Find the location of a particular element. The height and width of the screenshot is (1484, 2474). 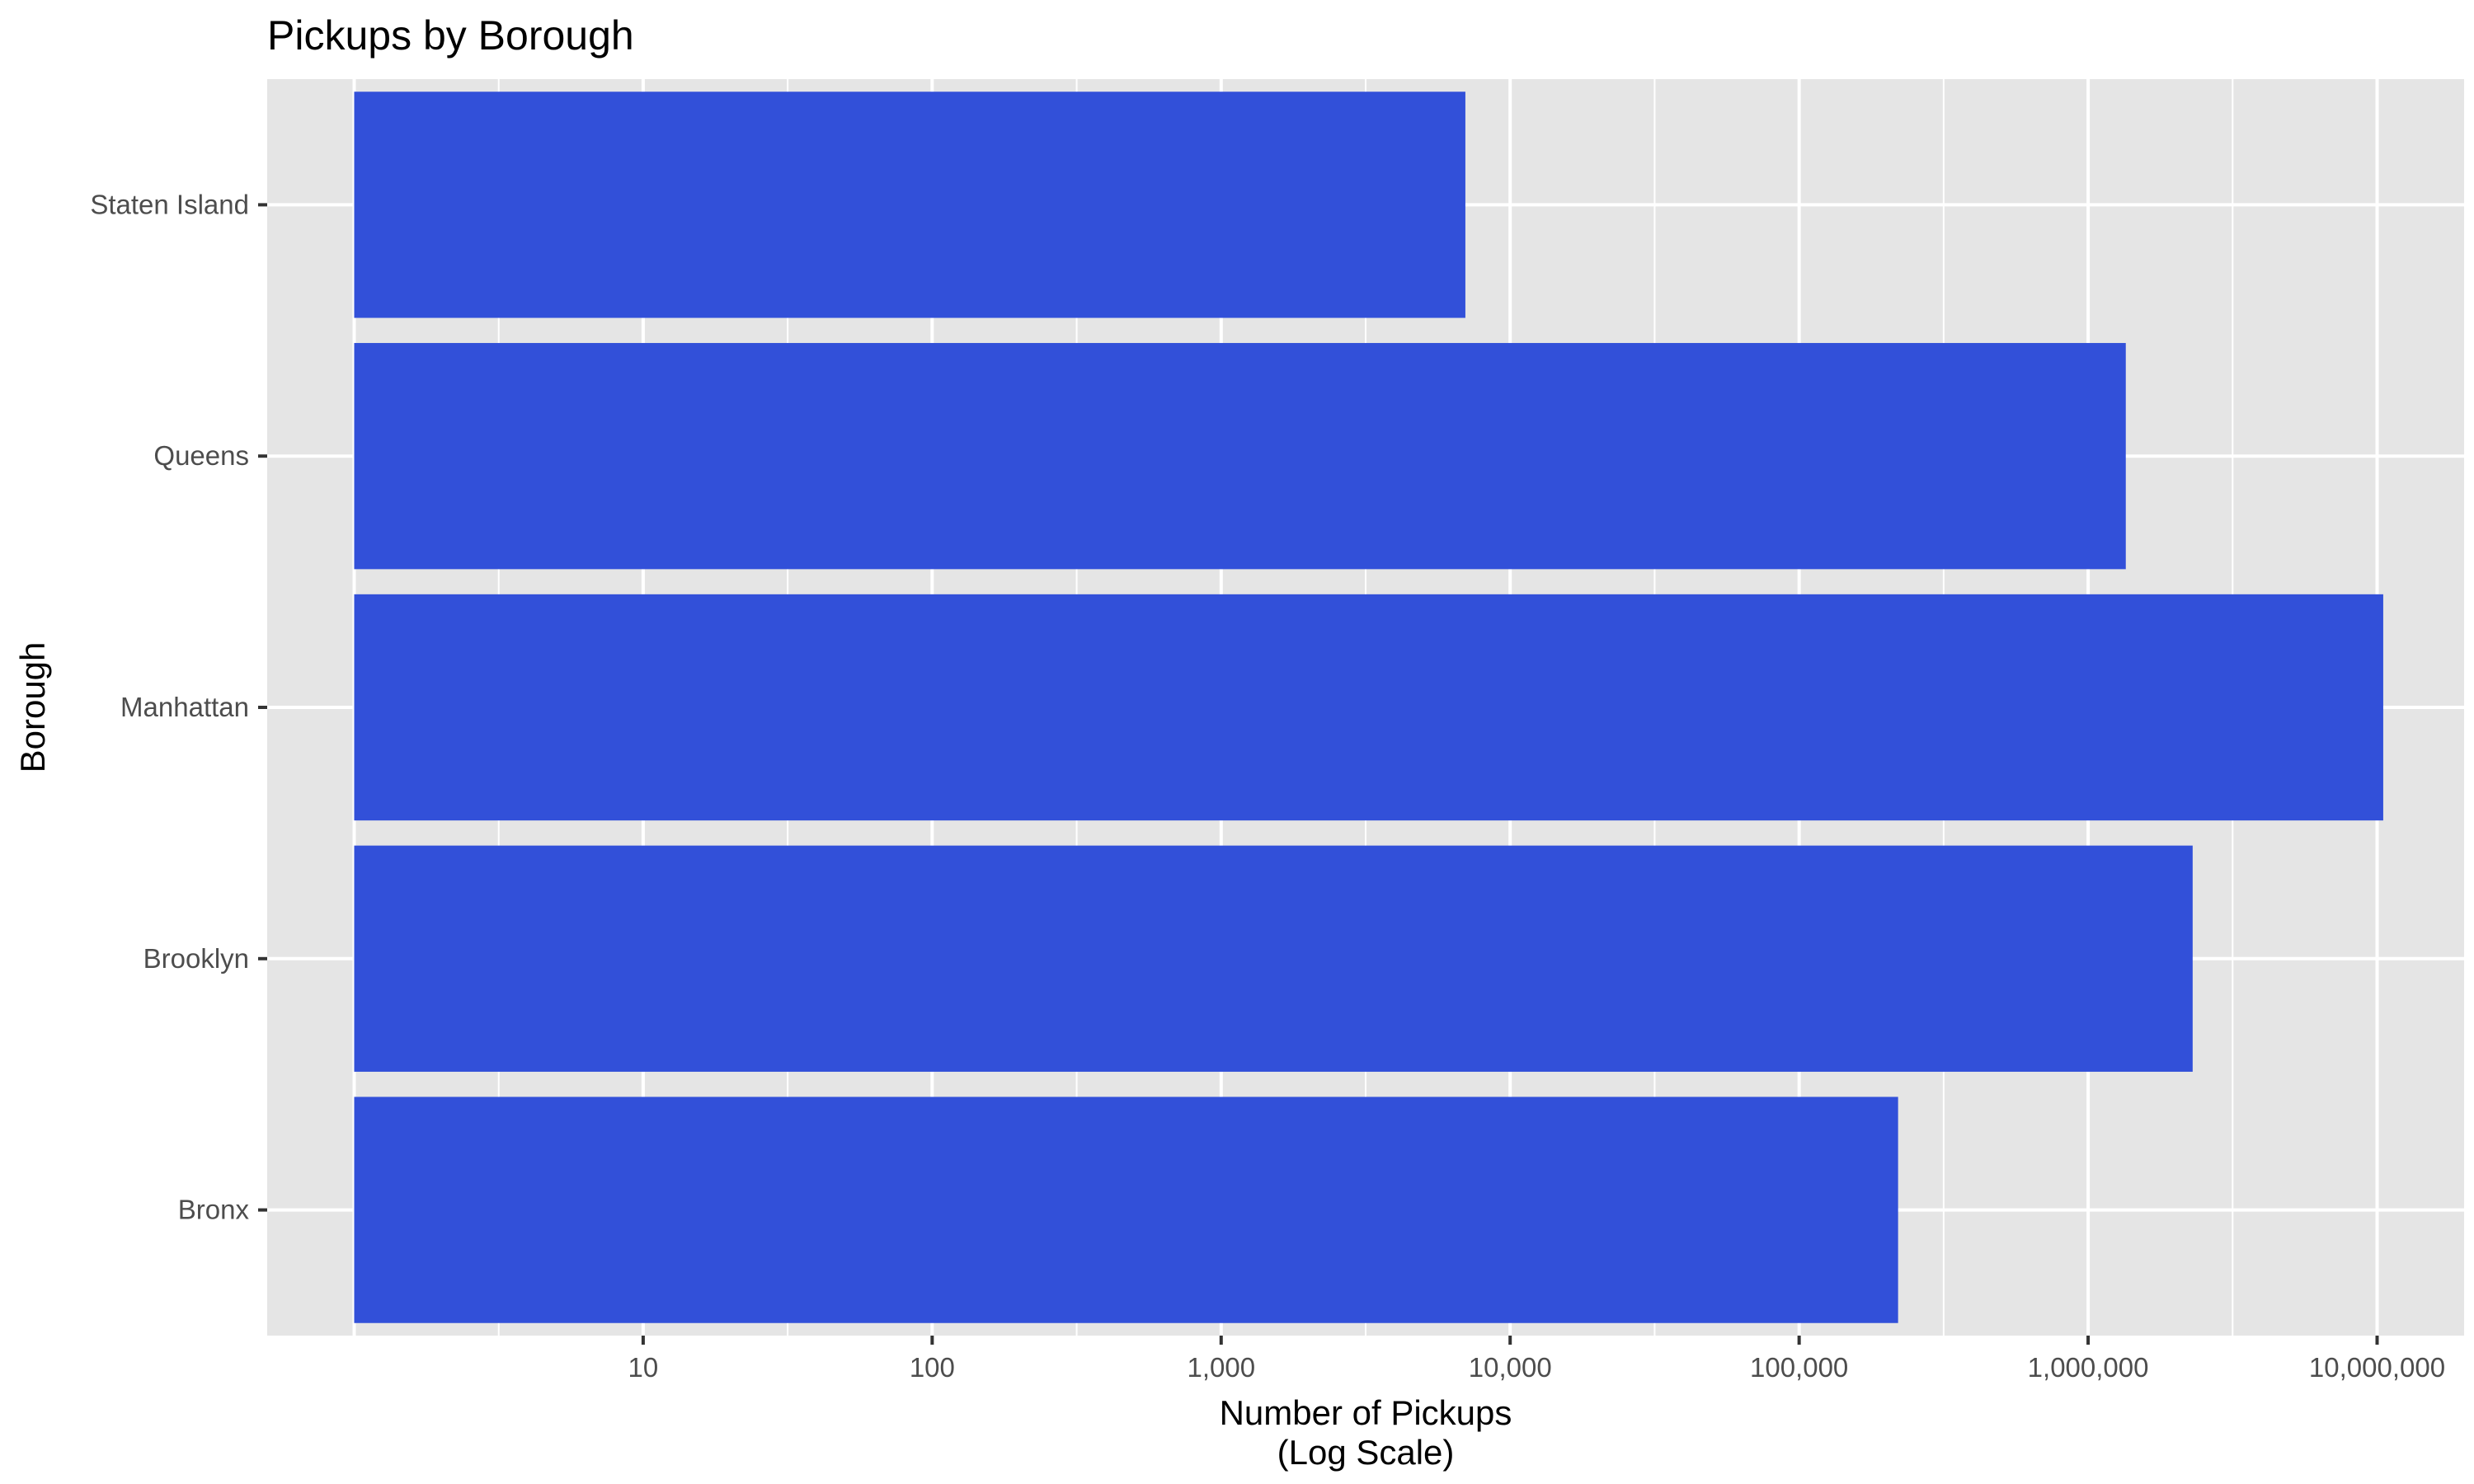

bar-staten-island is located at coordinates (909, 205).